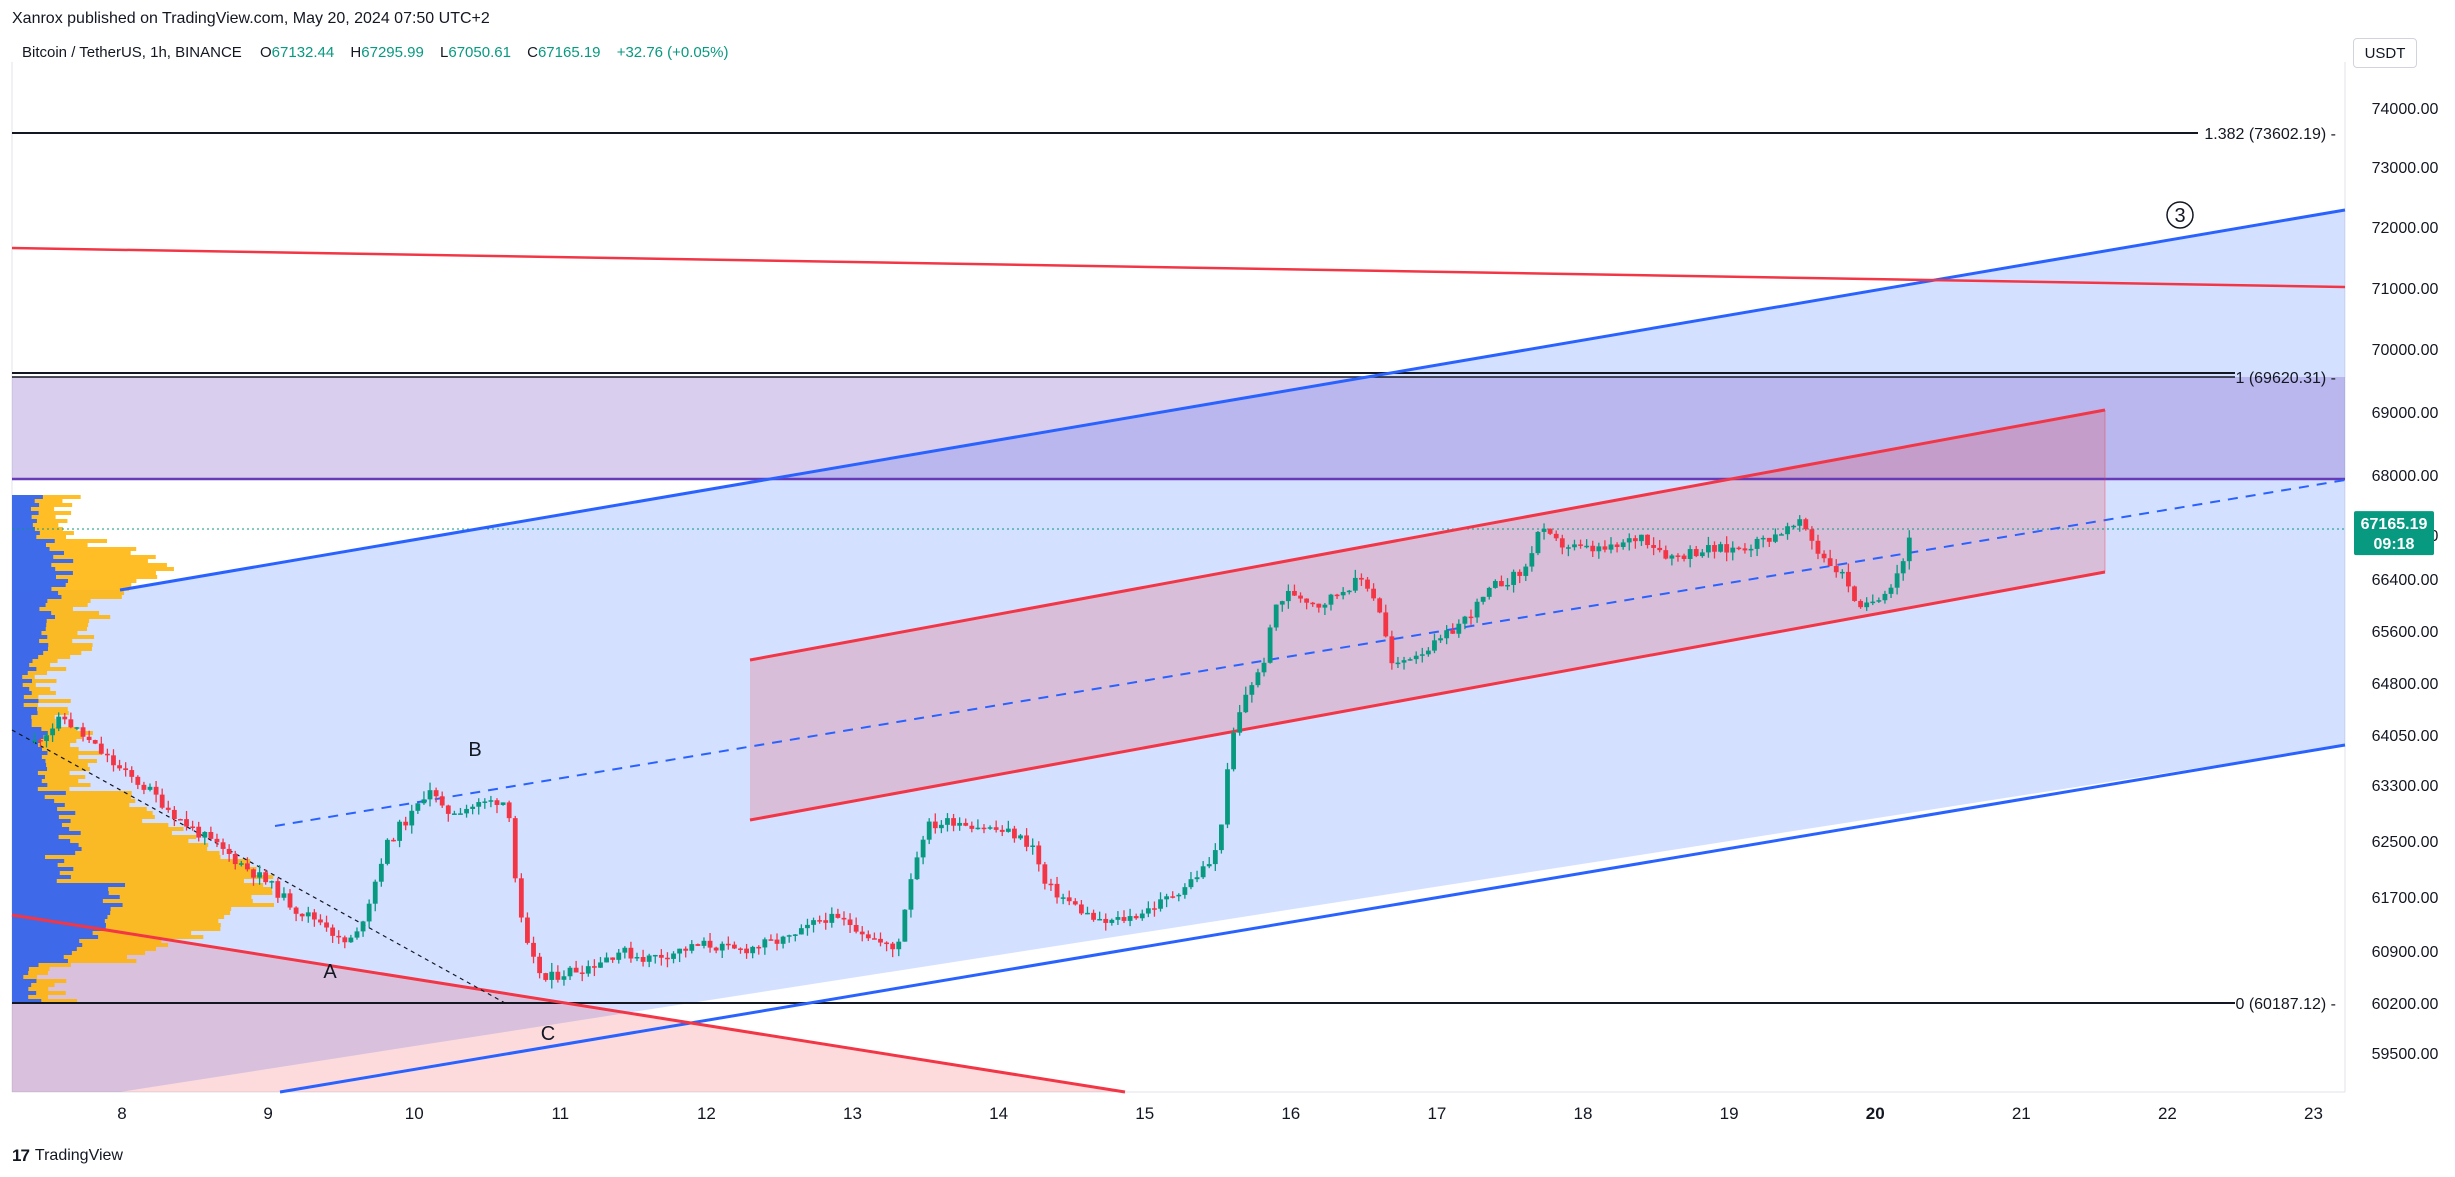  I want to click on y-tick-label: 66400.00, so click(2405, 580).